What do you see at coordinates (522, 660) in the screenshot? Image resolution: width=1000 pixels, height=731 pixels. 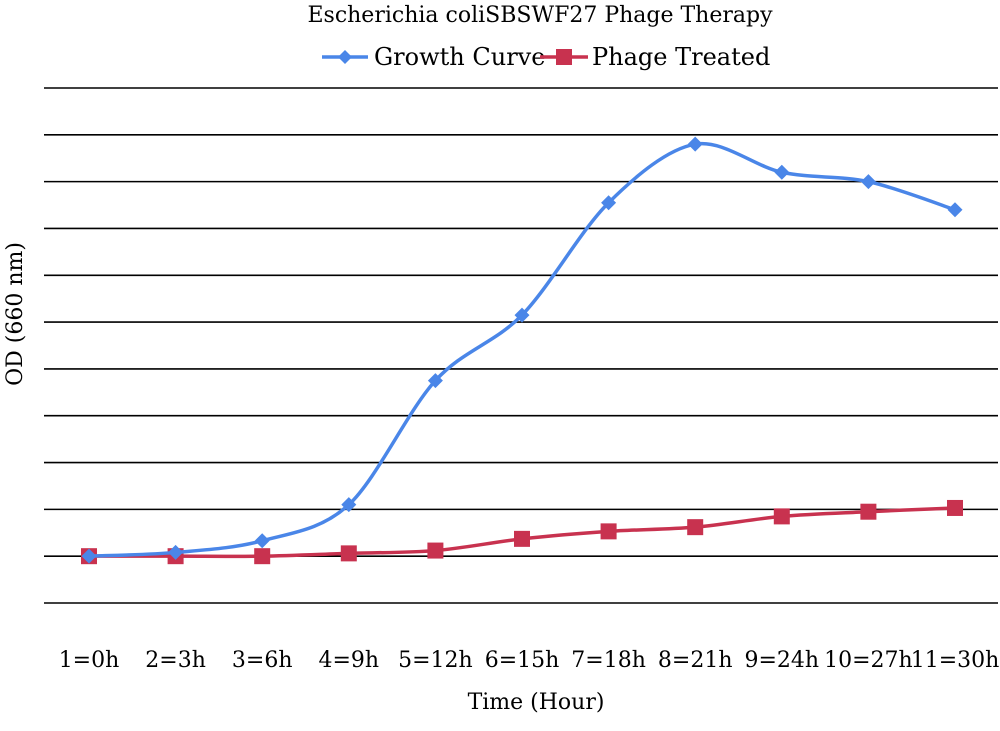 I see `x-tick-label: 6=15h` at bounding box center [522, 660].